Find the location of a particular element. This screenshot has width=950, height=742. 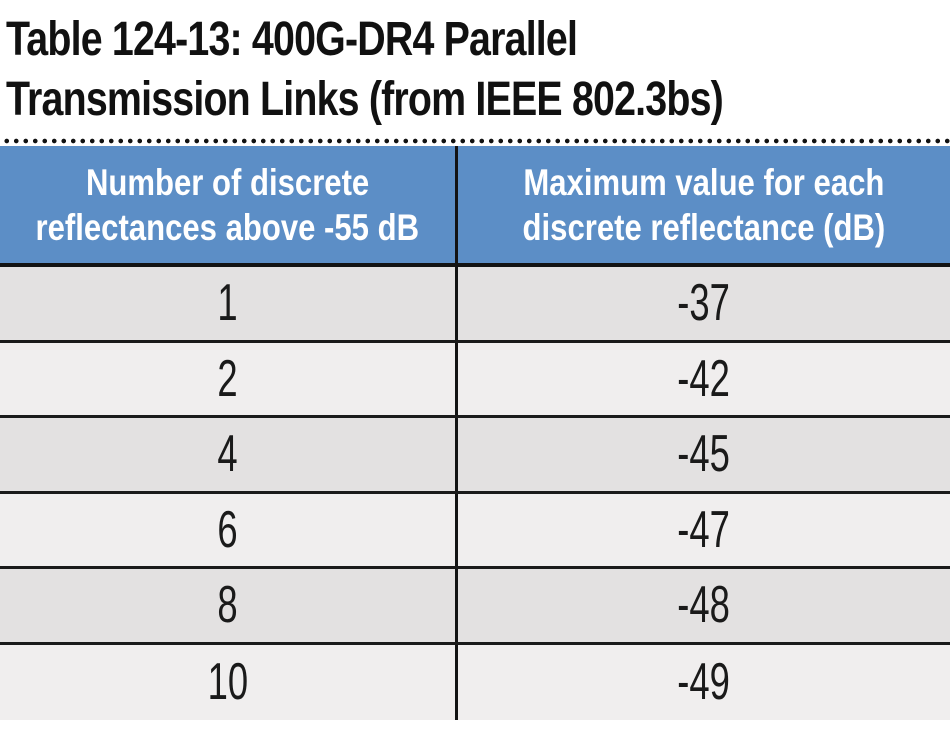

cell-count: 8 is located at coordinates (227, 605).